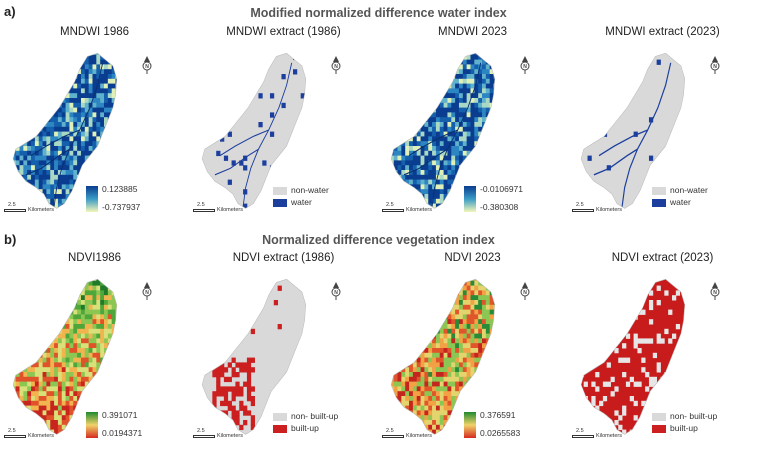  I want to click on panel-title: NDVI 2023, so click(472, 258).